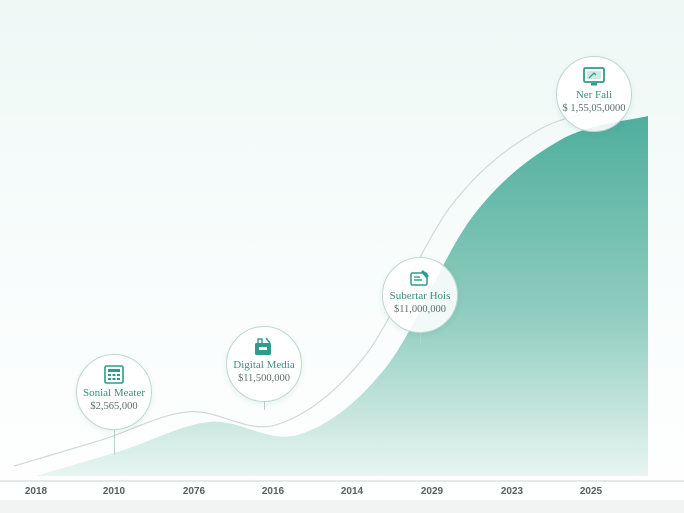 The height and width of the screenshot is (513, 684). What do you see at coordinates (114, 491) in the screenshot?
I see `x-tick-label: 2010` at bounding box center [114, 491].